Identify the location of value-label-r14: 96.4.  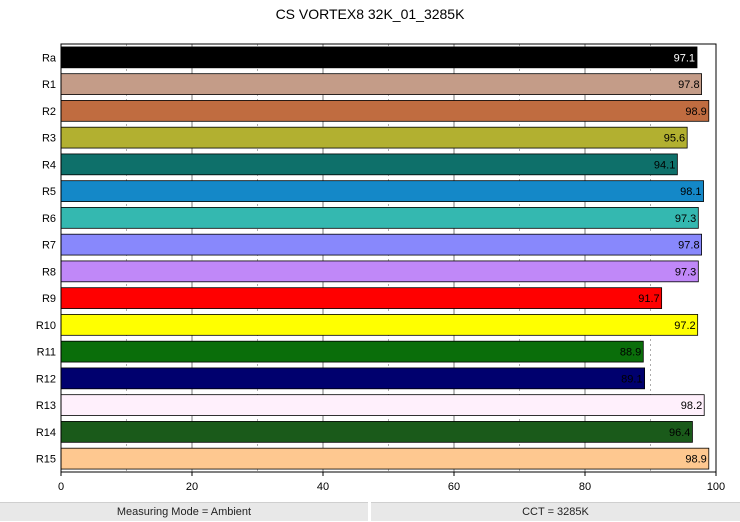
(679, 433).